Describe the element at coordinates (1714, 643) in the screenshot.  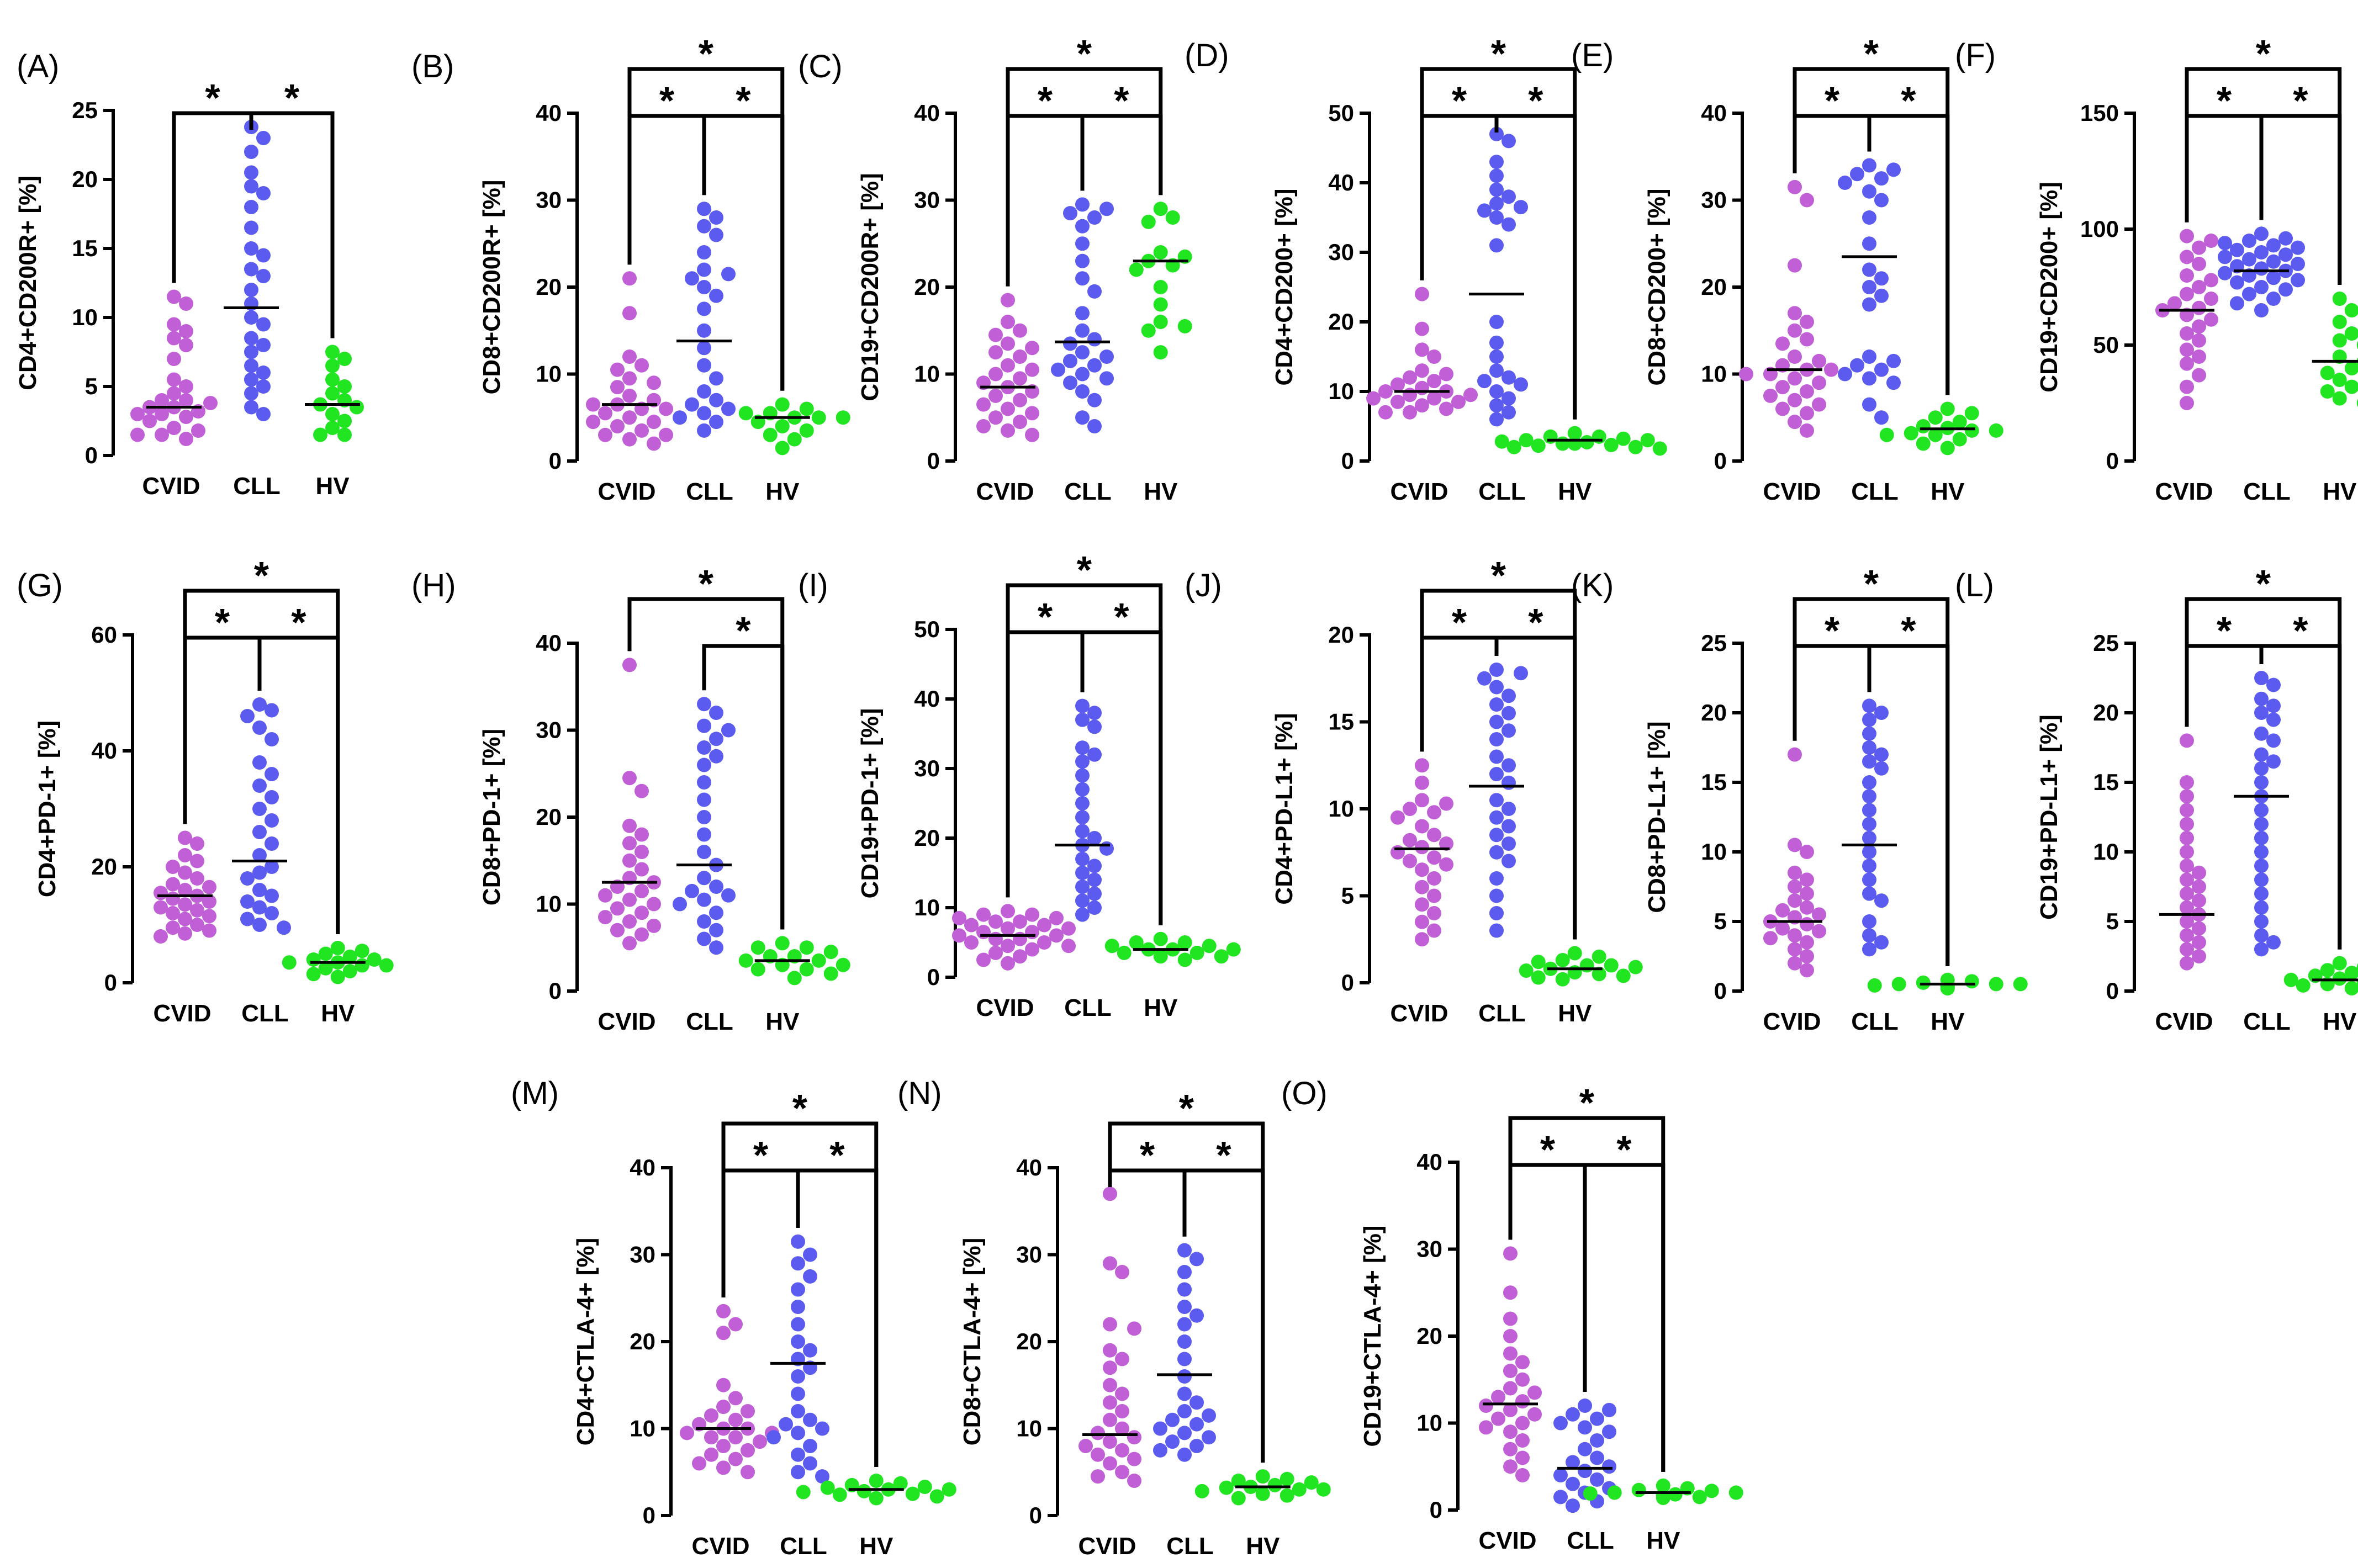
I see `y-tick-label: 25` at that location.